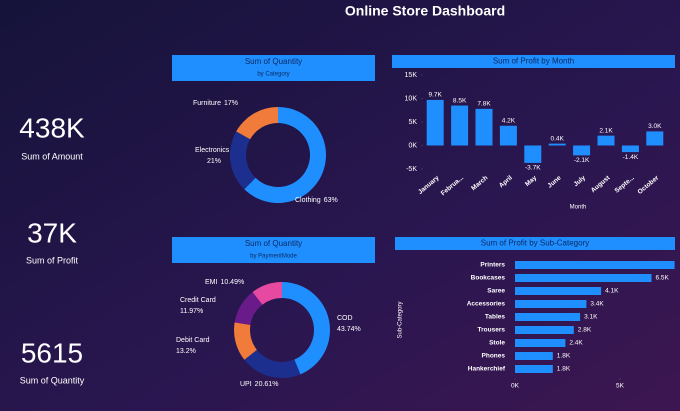 The width and height of the screenshot is (680, 411). What do you see at coordinates (492, 330) in the screenshot?
I see `y-tick-label: Trousers` at bounding box center [492, 330].